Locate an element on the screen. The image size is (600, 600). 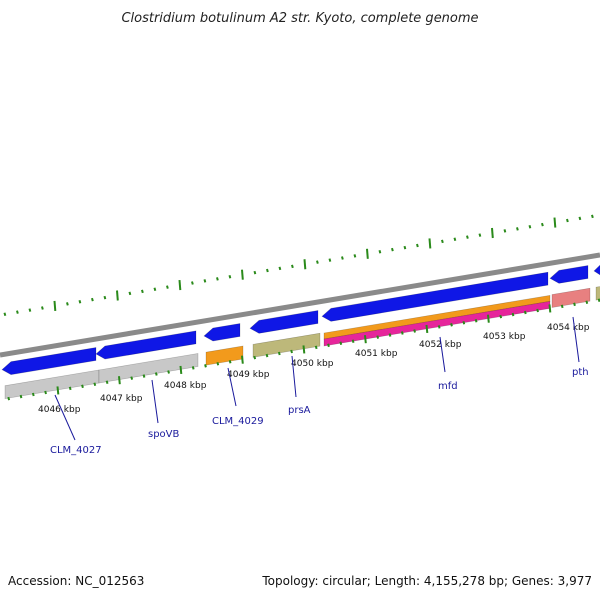
gene-label-spoVB: spoVB is located at coordinates (164, 434).